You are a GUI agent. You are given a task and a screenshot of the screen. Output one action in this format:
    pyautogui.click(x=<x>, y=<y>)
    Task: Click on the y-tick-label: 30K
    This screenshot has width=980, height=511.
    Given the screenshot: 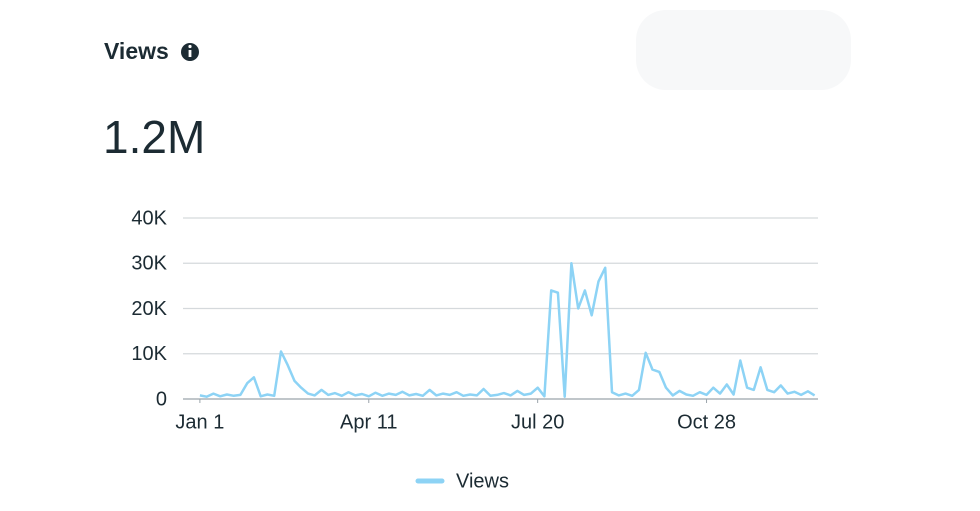 What is the action you would take?
    pyautogui.click(x=149, y=264)
    